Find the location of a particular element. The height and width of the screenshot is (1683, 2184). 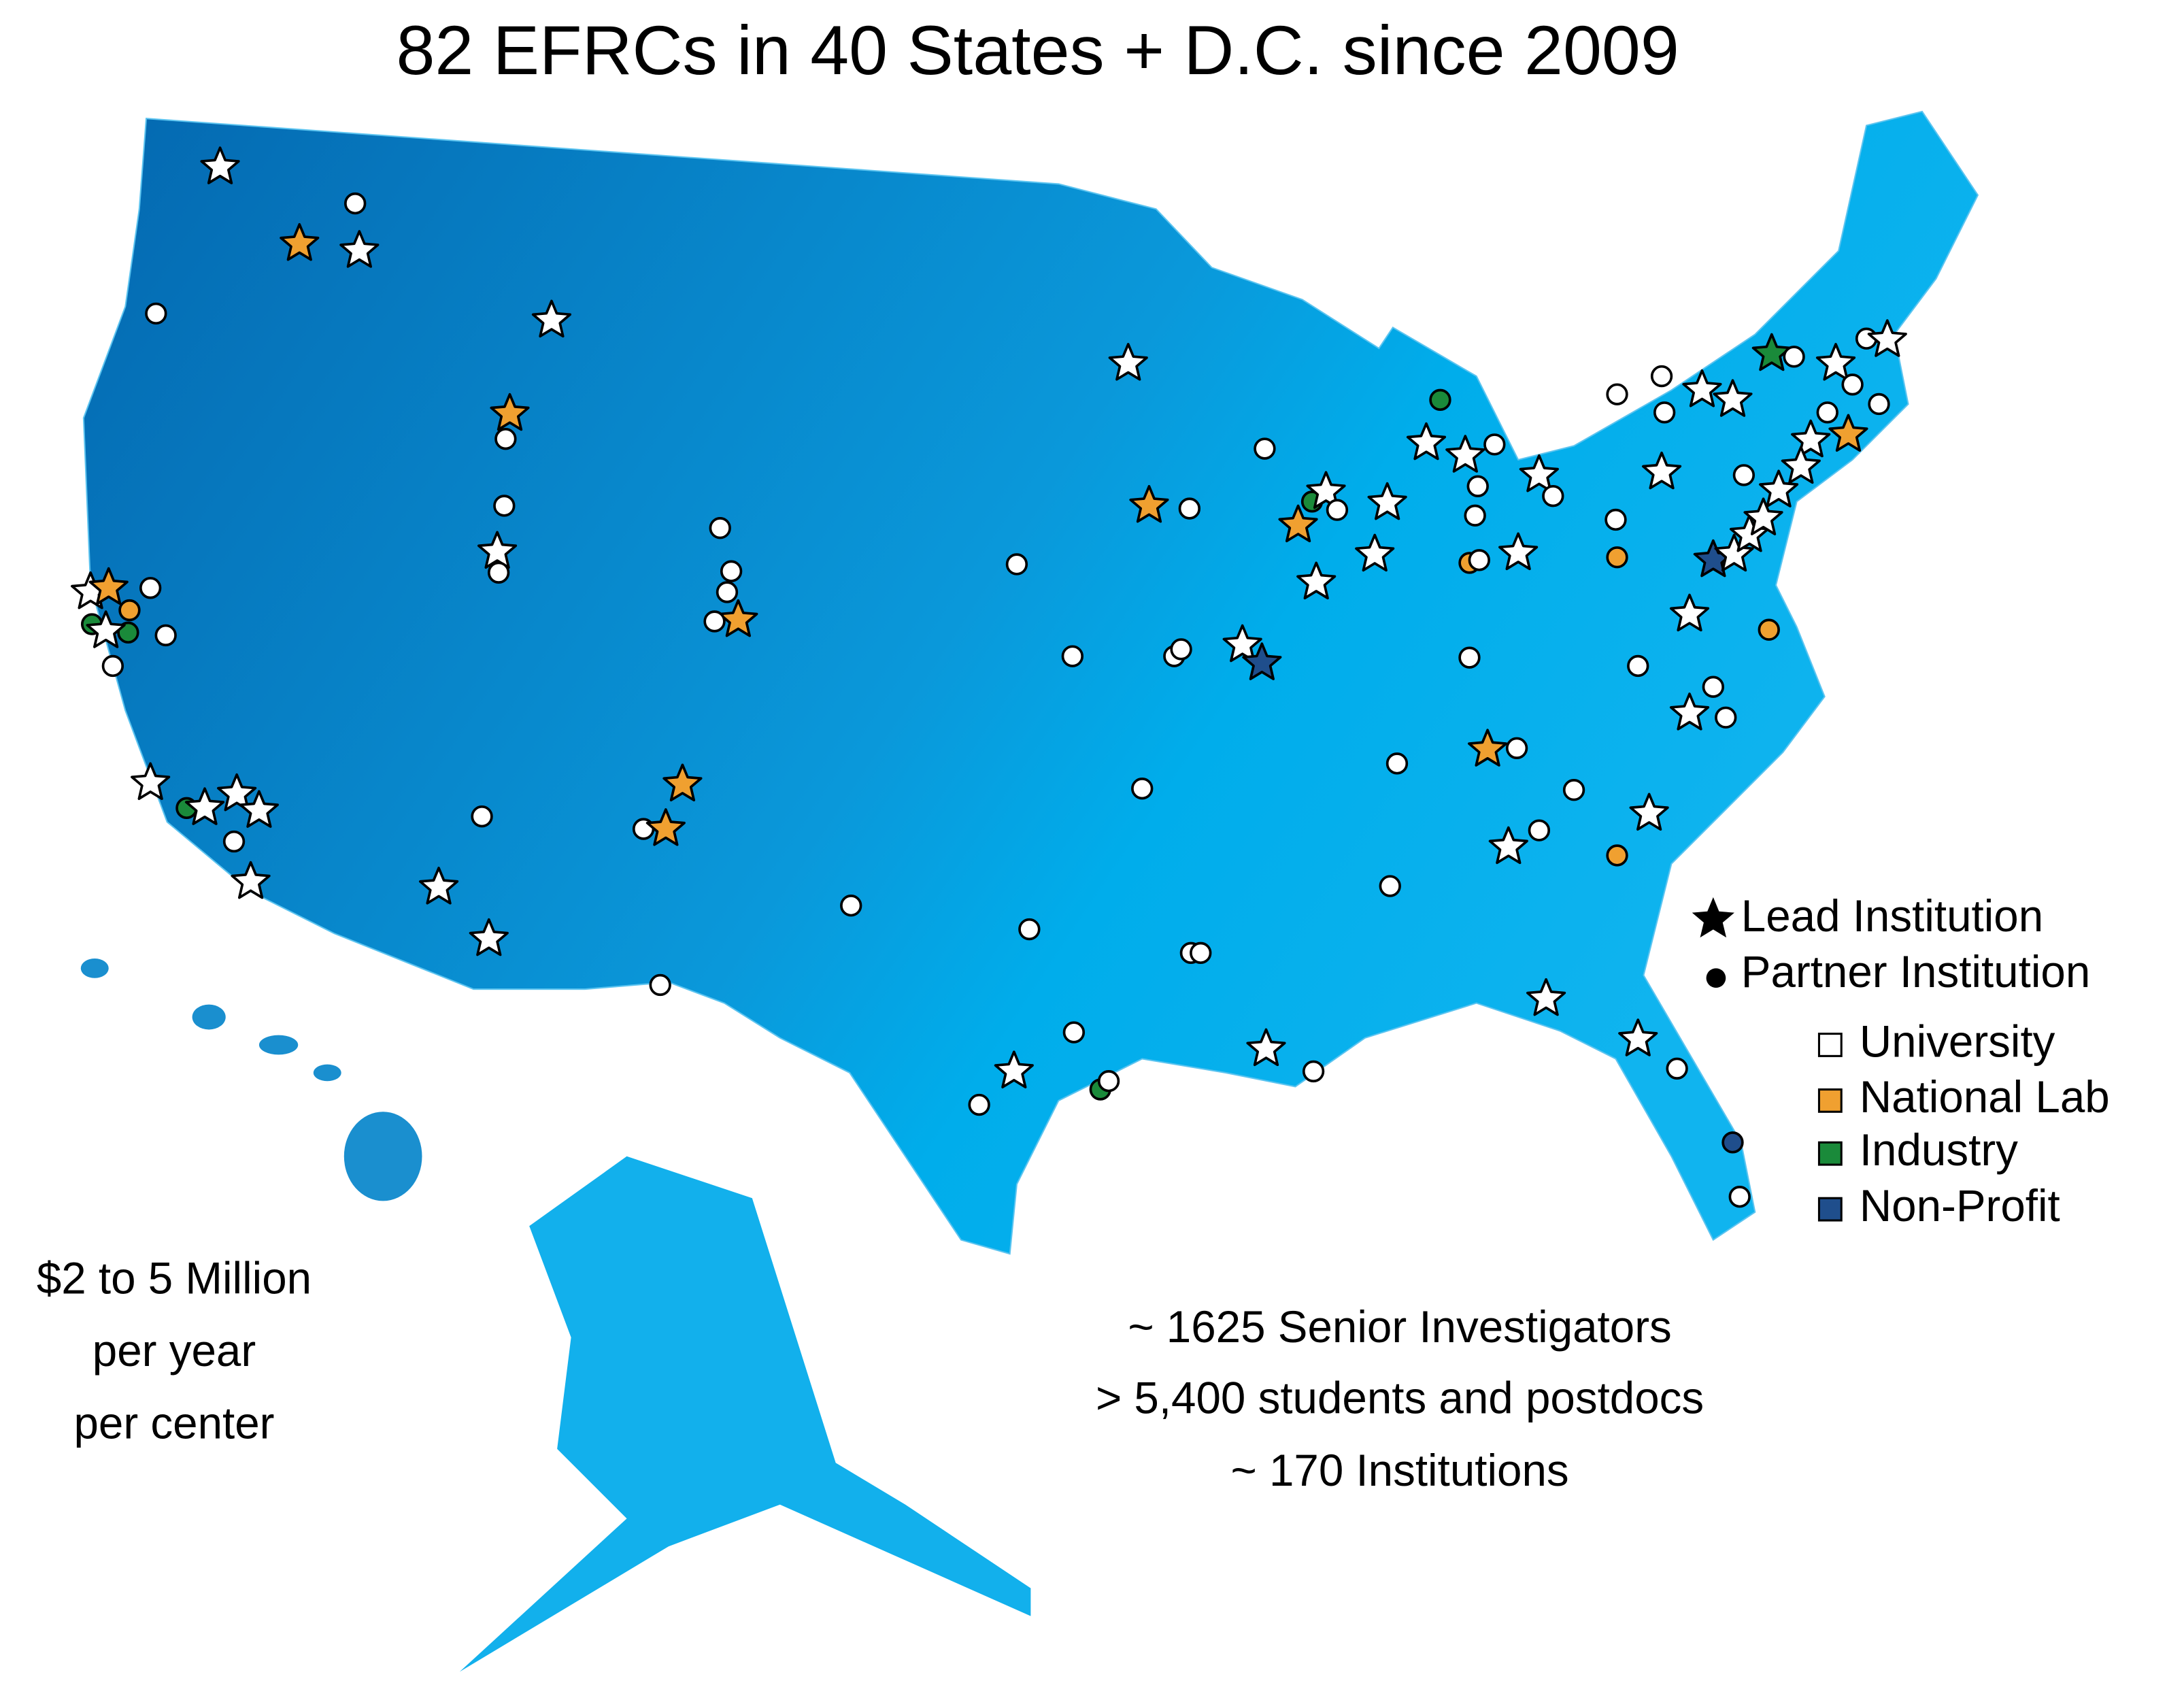

legend-star is located at coordinates (1713, 917).